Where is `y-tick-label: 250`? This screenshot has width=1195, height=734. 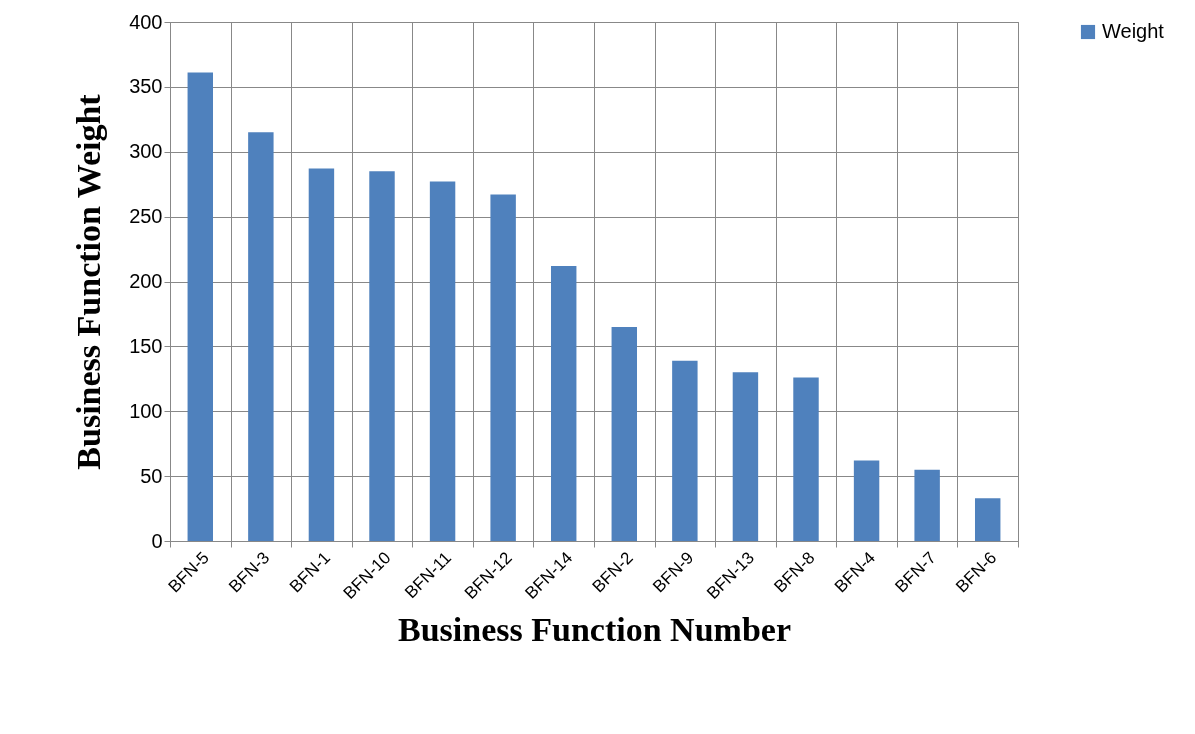 y-tick-label: 250 is located at coordinates (146, 216).